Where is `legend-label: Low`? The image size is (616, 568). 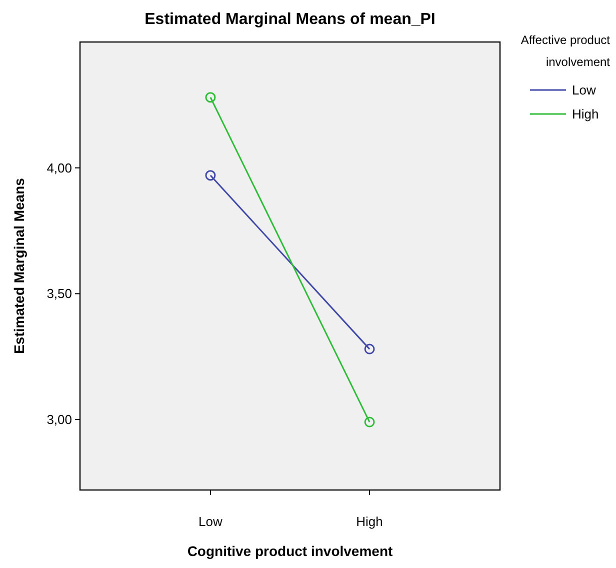
legend-label: Low is located at coordinates (584, 90).